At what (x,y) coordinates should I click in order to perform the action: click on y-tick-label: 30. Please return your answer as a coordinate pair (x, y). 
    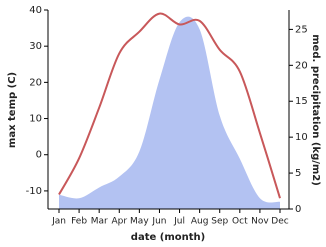
    Looking at the image, I should click on (35, 46).